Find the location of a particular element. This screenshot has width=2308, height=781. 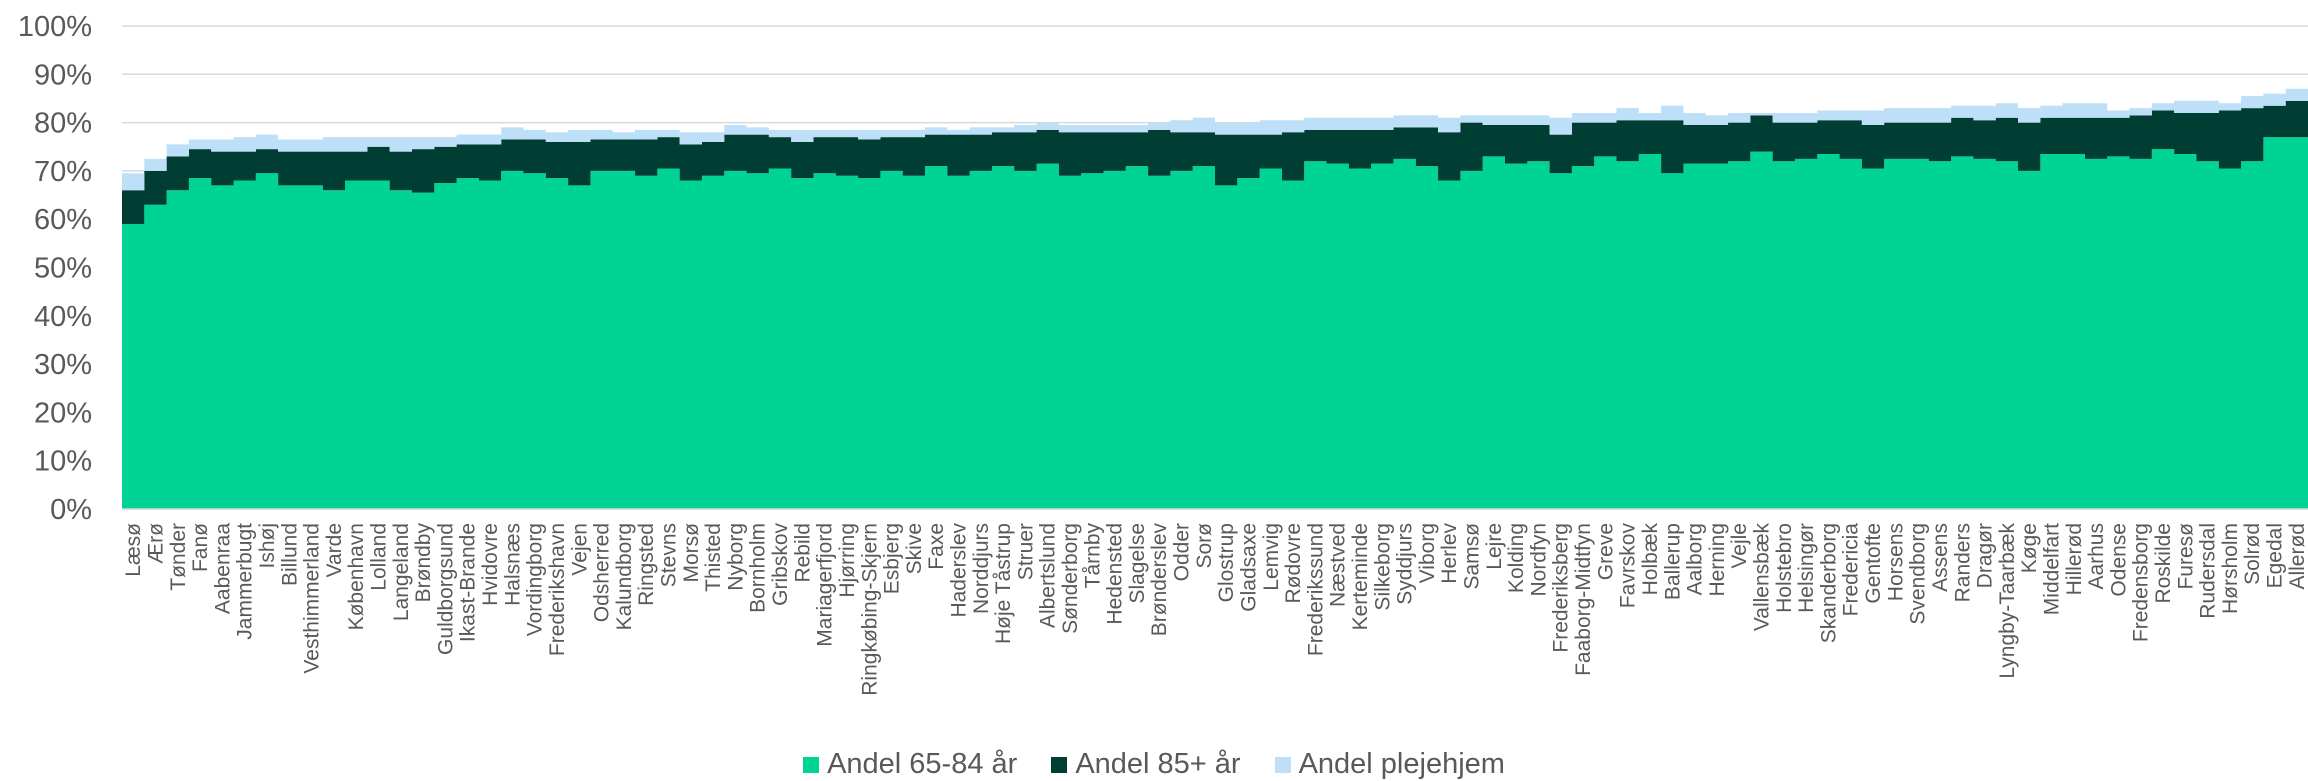

x-tick-label: Aarhus is located at coordinates (2096, 556).